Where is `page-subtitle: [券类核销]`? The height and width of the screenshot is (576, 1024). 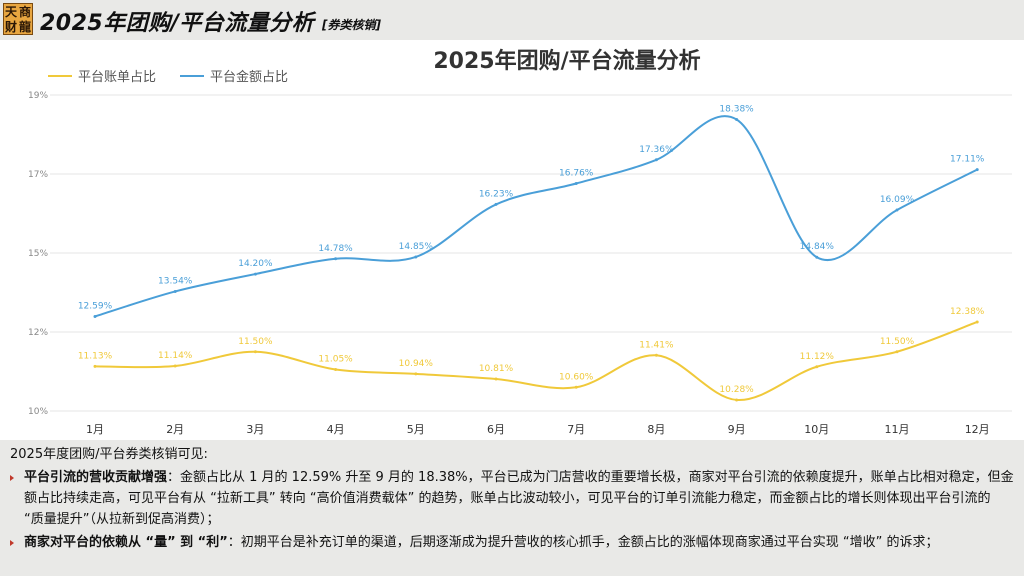
page-subtitle: [券类核销] is located at coordinates (351, 25).